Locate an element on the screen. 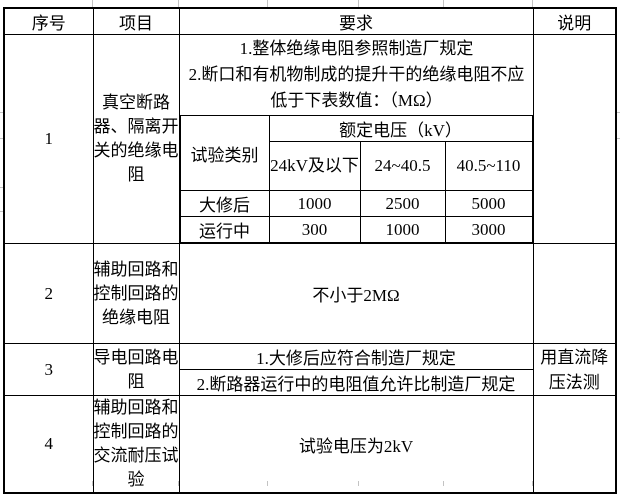 The width and height of the screenshot is (620, 494). row3-item: 导电回路电阻 is located at coordinates (136, 369).